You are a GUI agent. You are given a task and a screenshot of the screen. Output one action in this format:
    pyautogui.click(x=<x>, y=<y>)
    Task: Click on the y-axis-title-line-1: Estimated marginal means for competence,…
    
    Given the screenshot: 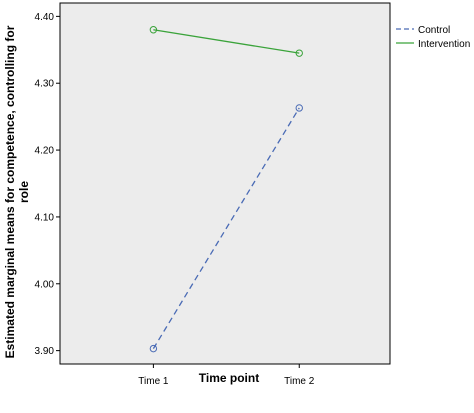 What is the action you would take?
    pyautogui.click(x=10, y=191)
    